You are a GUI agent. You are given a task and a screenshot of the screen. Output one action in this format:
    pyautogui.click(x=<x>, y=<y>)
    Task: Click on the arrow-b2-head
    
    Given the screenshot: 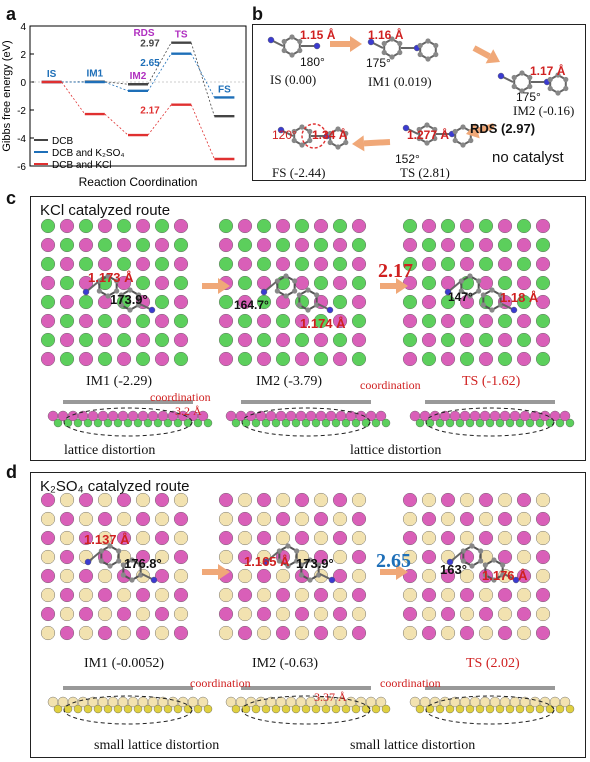 What is the action you would take?
    pyautogui.click(x=492, y=56)
    